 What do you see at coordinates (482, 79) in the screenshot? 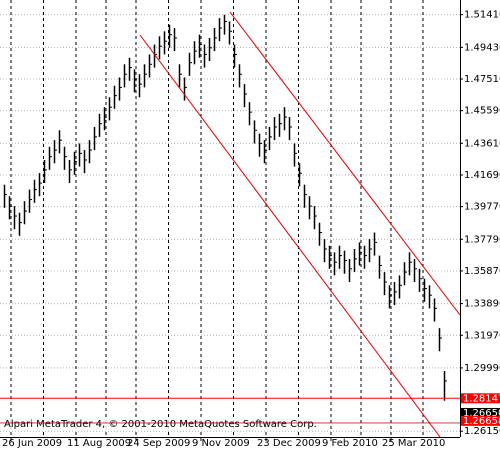
I see `y-tick-label: 1.47510` at bounding box center [482, 79].